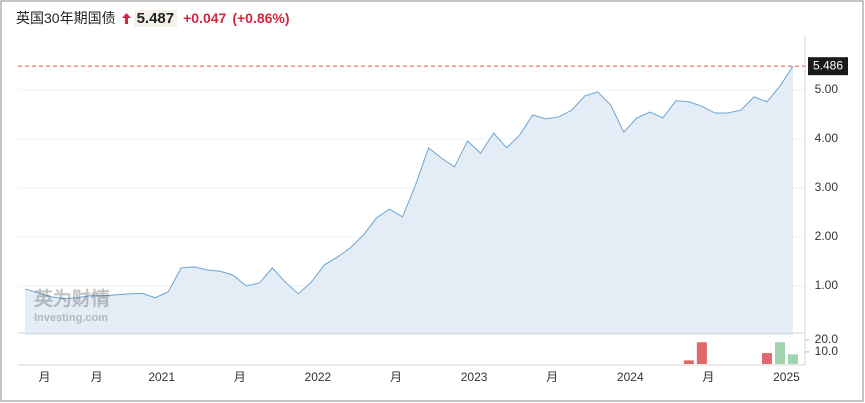  Describe the element at coordinates (66, 18) in the screenshot. I see `instrument-title: 英国30年期国债` at that location.